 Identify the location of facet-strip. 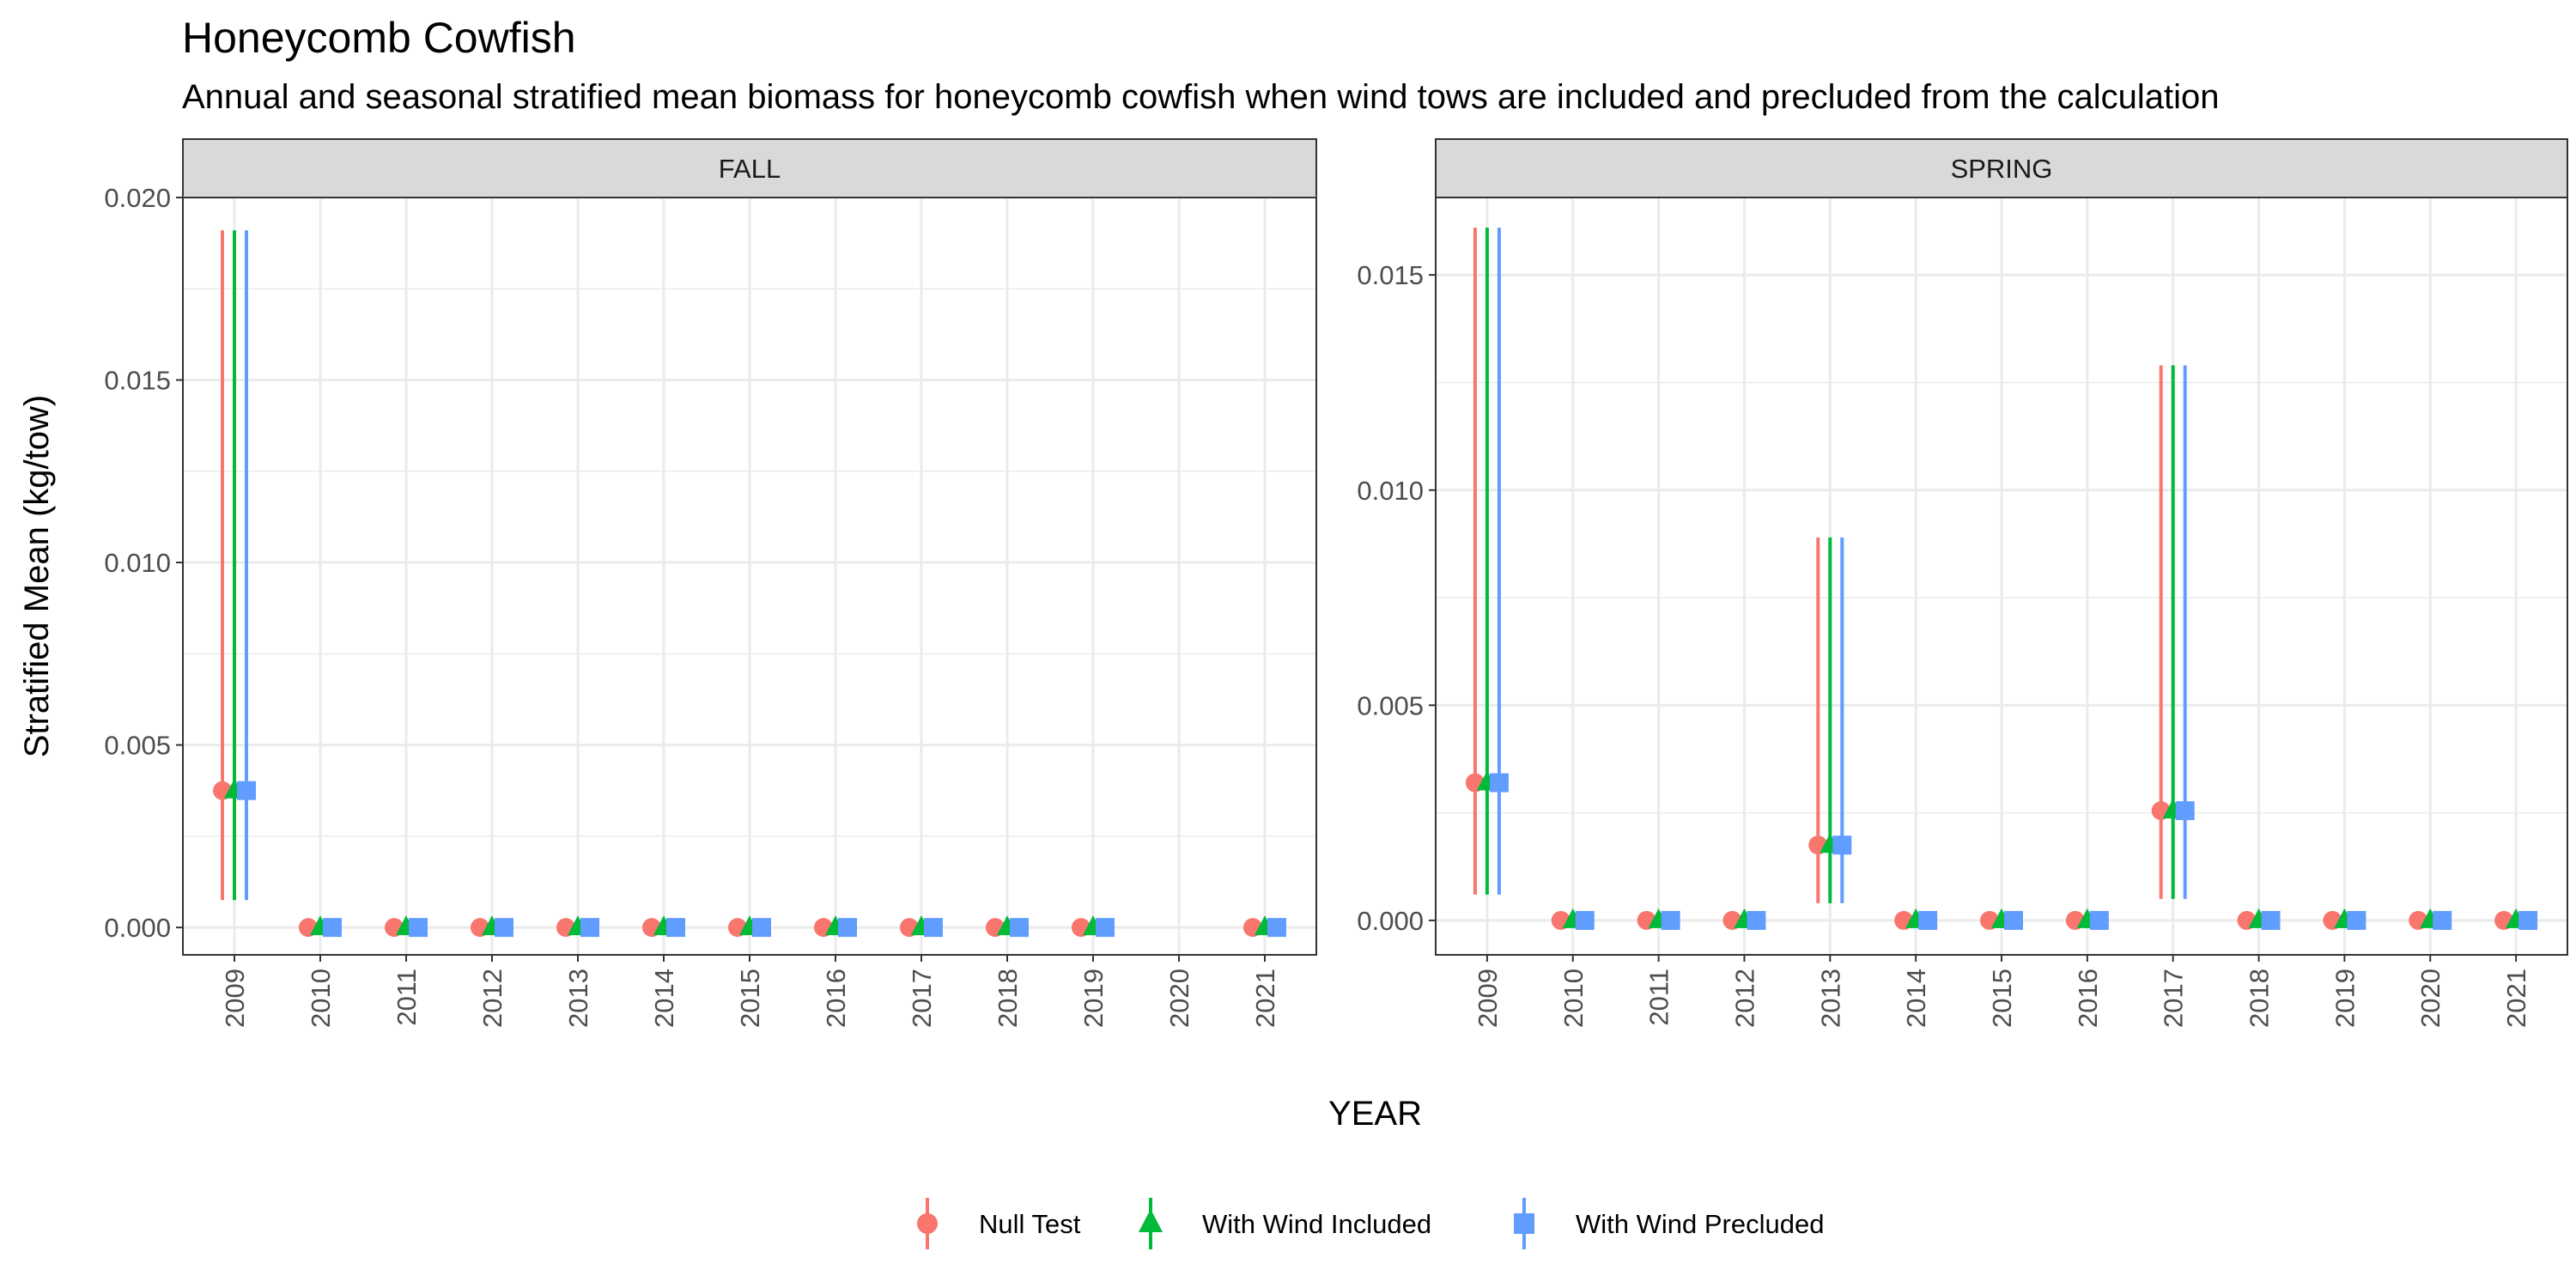
(2002, 168).